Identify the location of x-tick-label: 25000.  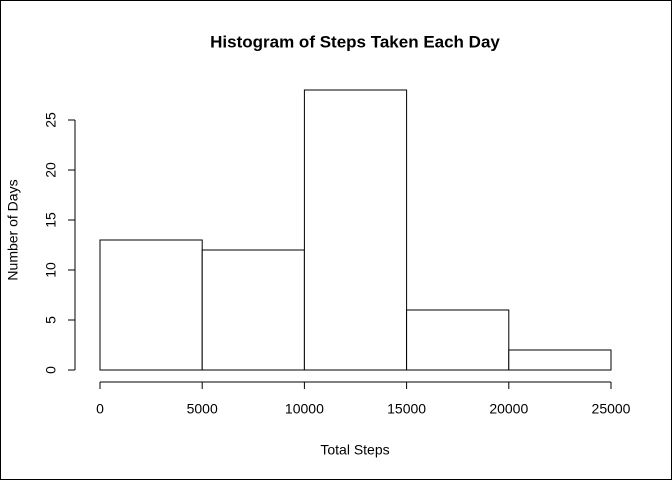
(611, 409).